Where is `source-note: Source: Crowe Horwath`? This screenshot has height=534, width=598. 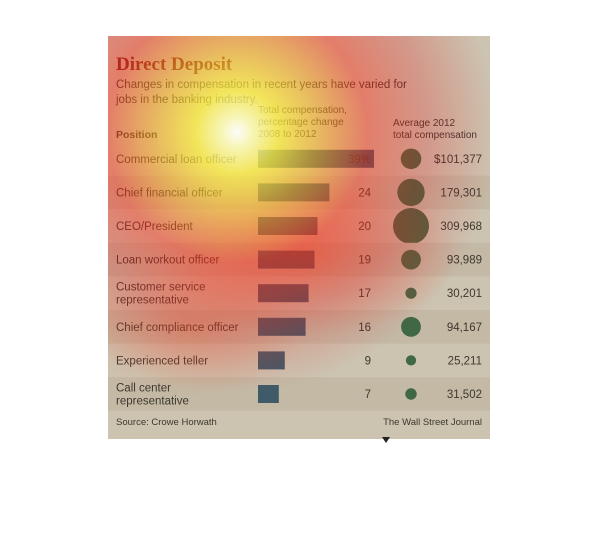 source-note: Source: Crowe Horwath is located at coordinates (166, 422).